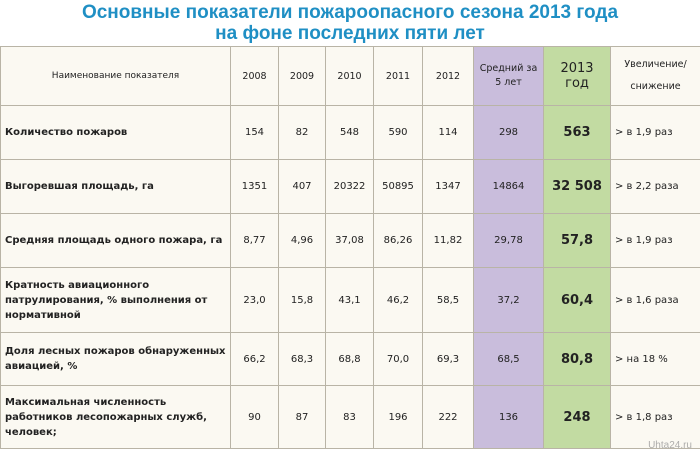 Image resolution: width=700 pixels, height=457 pixels. I want to click on row-name: Выгоревшая площадь, га, so click(115, 186).